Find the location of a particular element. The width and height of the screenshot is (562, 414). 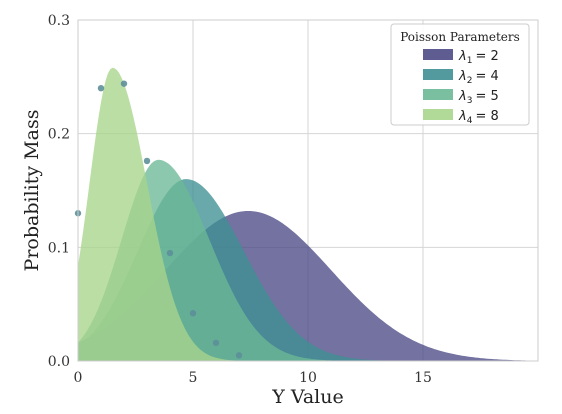

x-tick-label: 10 is located at coordinates (308, 378).